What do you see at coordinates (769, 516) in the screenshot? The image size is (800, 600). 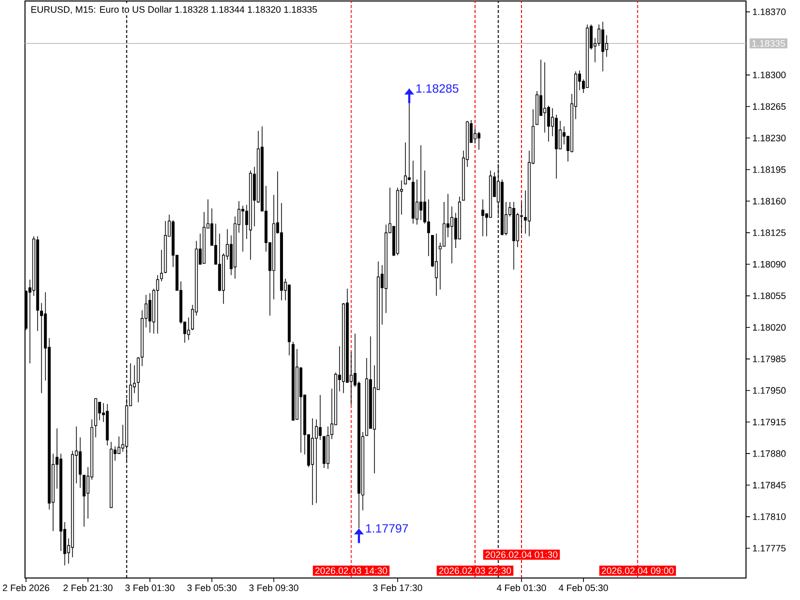 I see `y-tick-label: 1.17810` at bounding box center [769, 516].